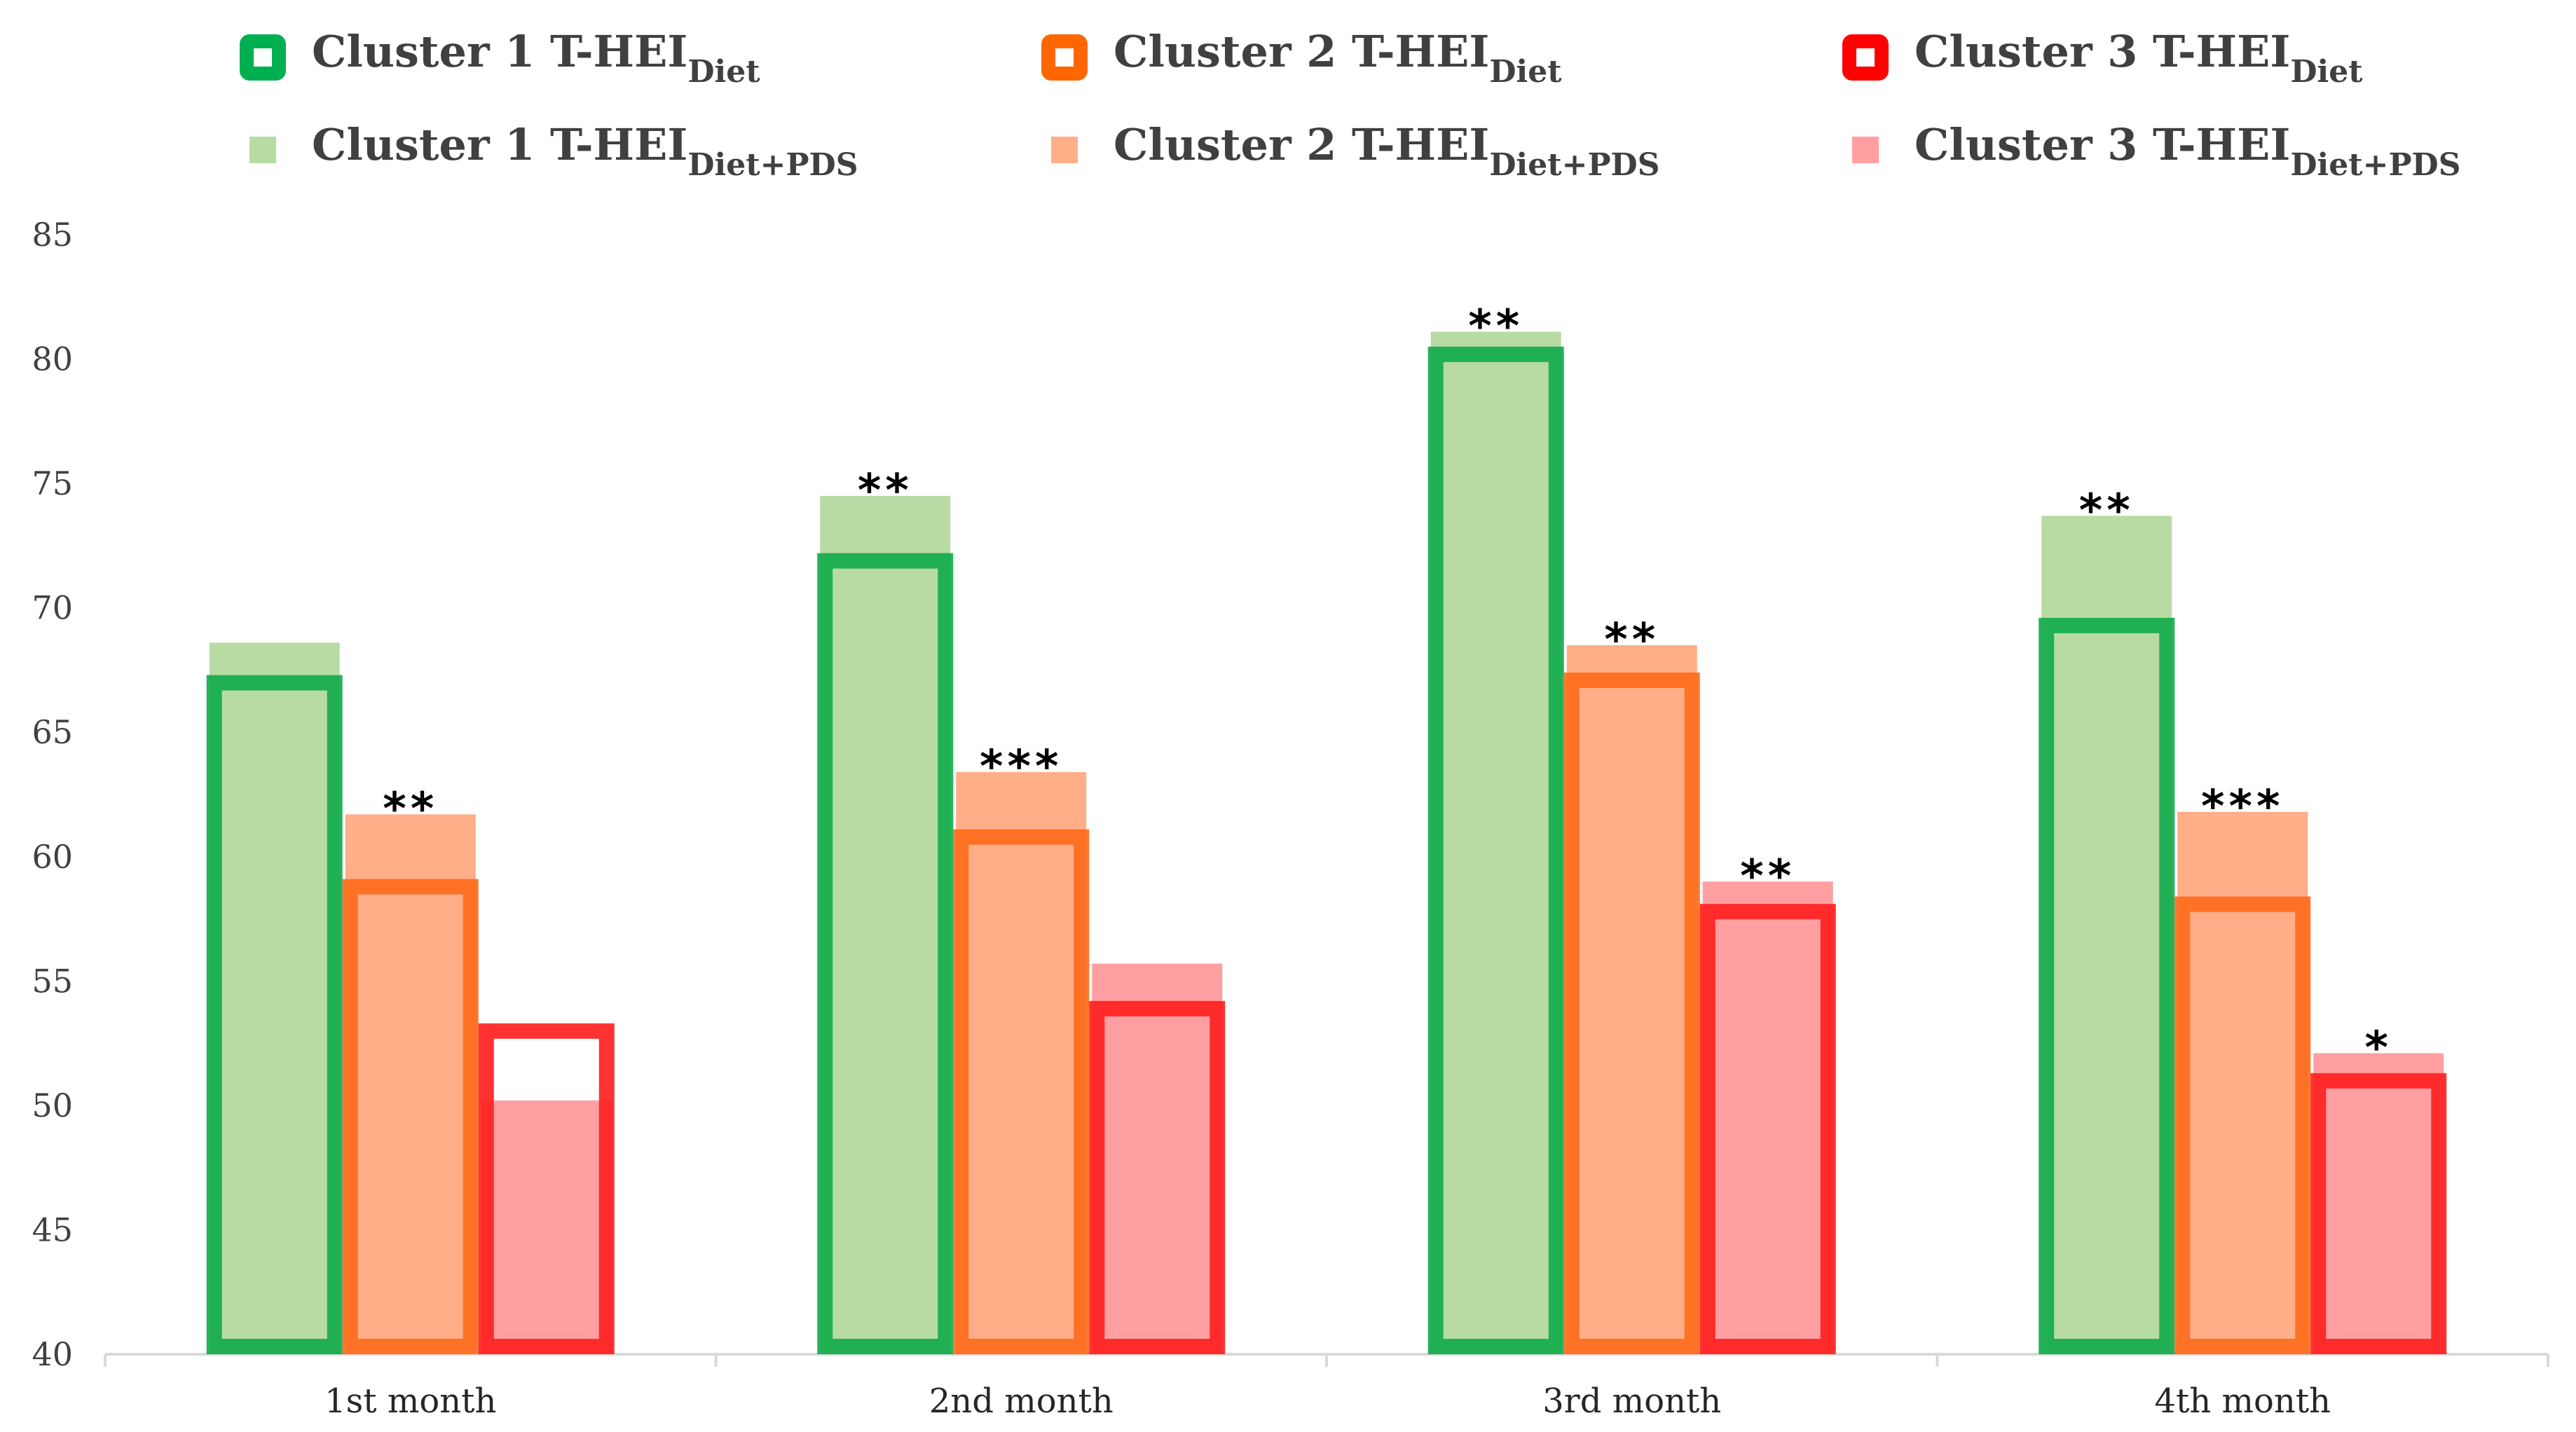 Image resolution: width=2576 pixels, height=1432 pixels. What do you see at coordinates (52, 1354) in the screenshot?
I see `y-tick-label: 40` at bounding box center [52, 1354].